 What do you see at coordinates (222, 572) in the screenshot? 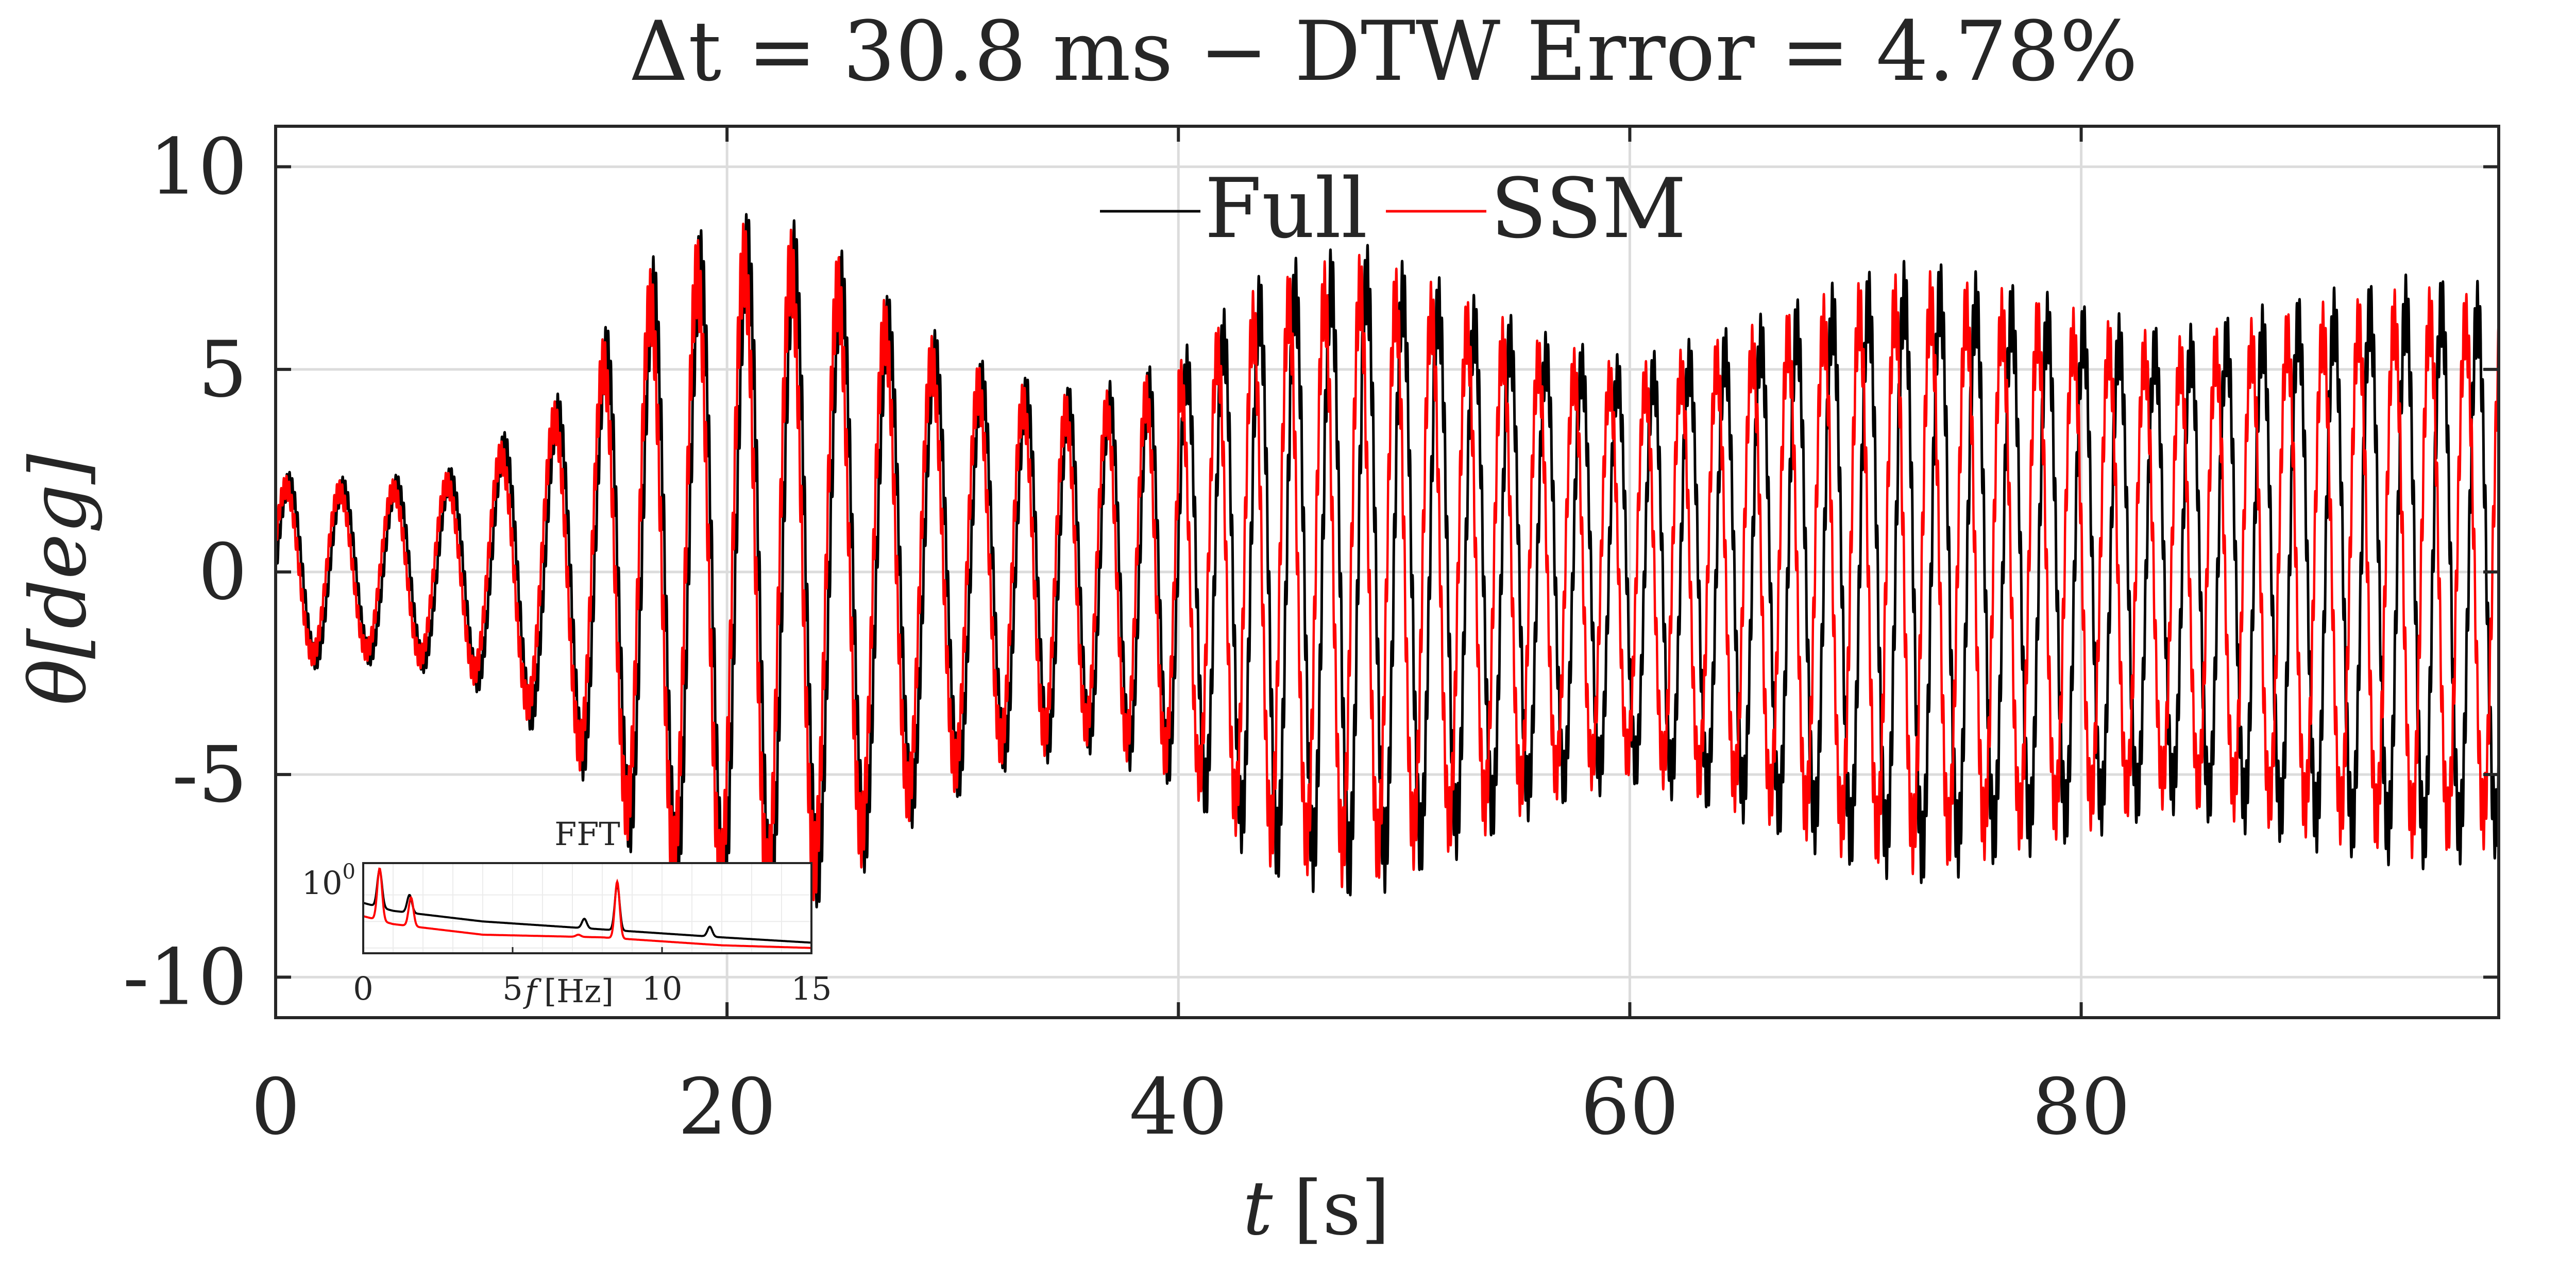
I see `y-tick-label: 0` at bounding box center [222, 572].